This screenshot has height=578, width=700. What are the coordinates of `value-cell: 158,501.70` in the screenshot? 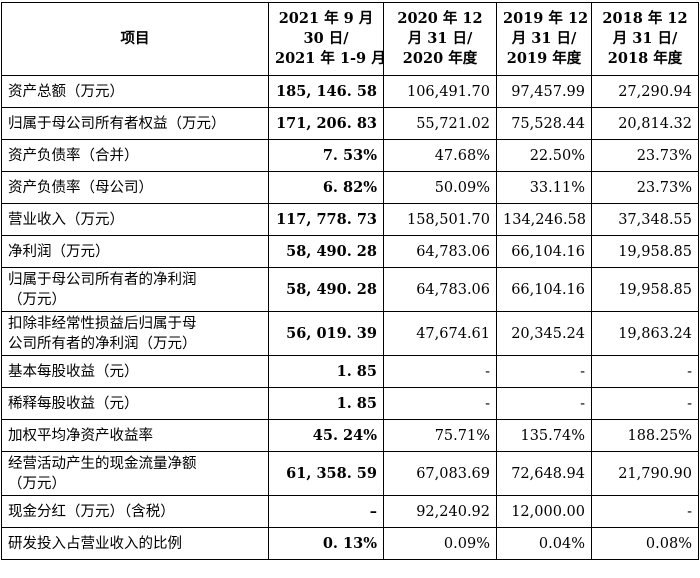 It's located at (440, 219).